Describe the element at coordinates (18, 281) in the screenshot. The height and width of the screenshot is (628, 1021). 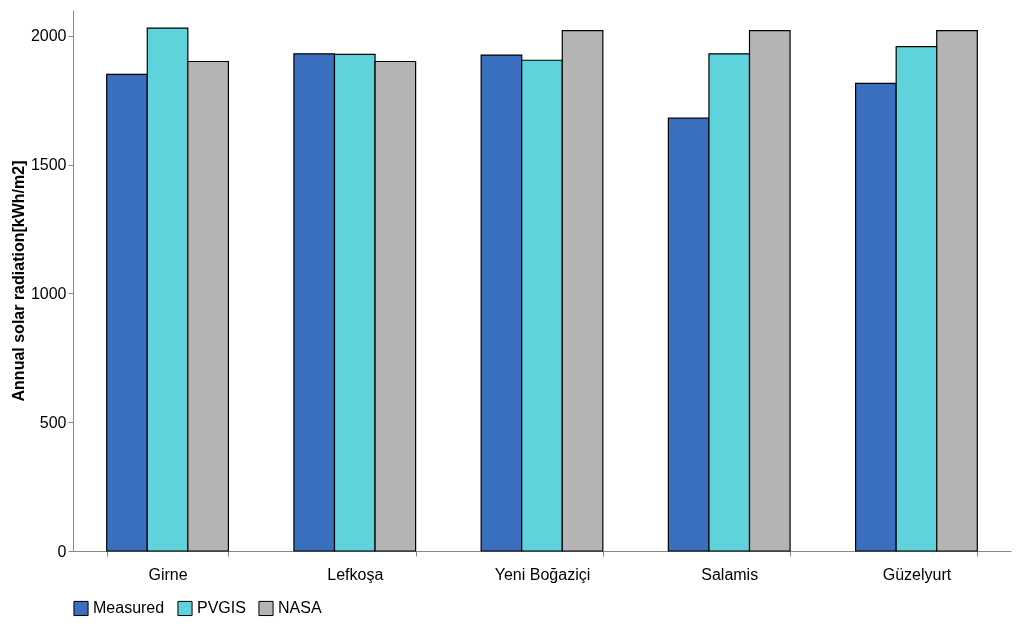
I see `y-axis-title: Annual solar radiation[kWh/m2]` at that location.